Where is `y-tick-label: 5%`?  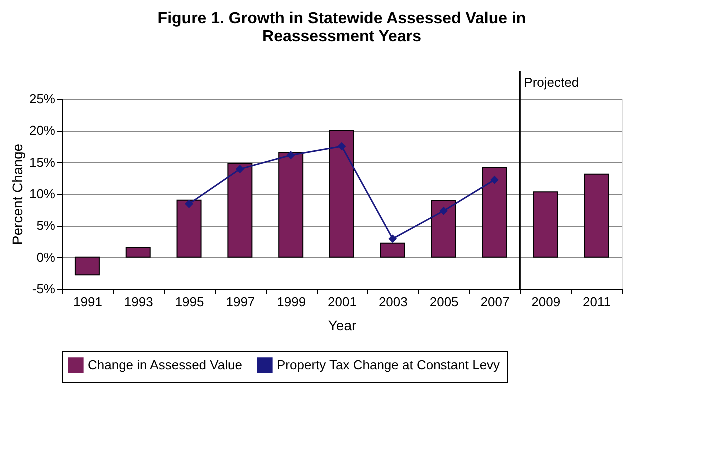 y-tick-label: 5% is located at coordinates (46, 226).